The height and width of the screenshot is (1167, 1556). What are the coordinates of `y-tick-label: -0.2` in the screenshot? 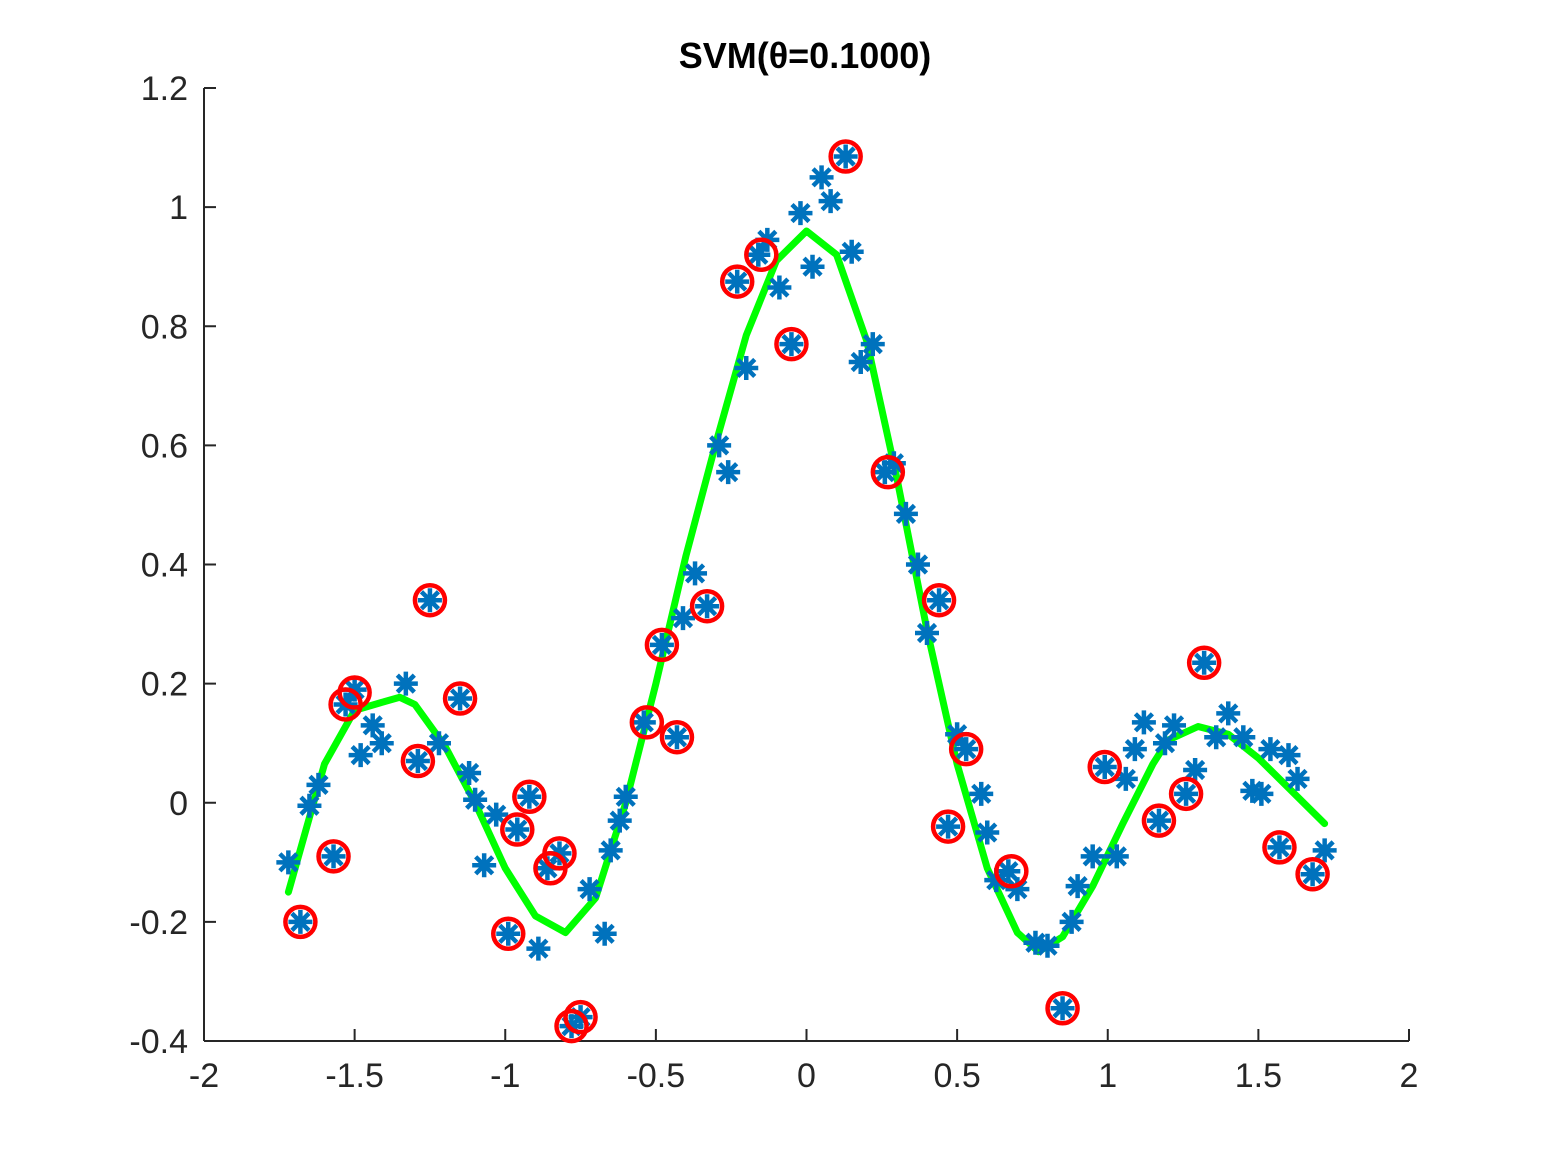 It's located at (158, 923).